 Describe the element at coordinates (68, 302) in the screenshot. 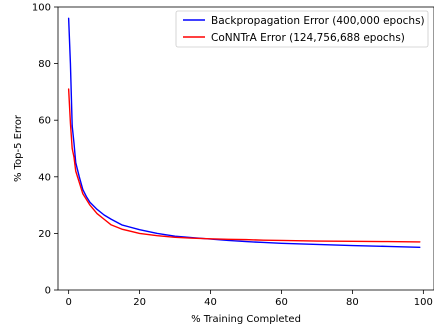

I see `x-tick-label: 0` at that location.